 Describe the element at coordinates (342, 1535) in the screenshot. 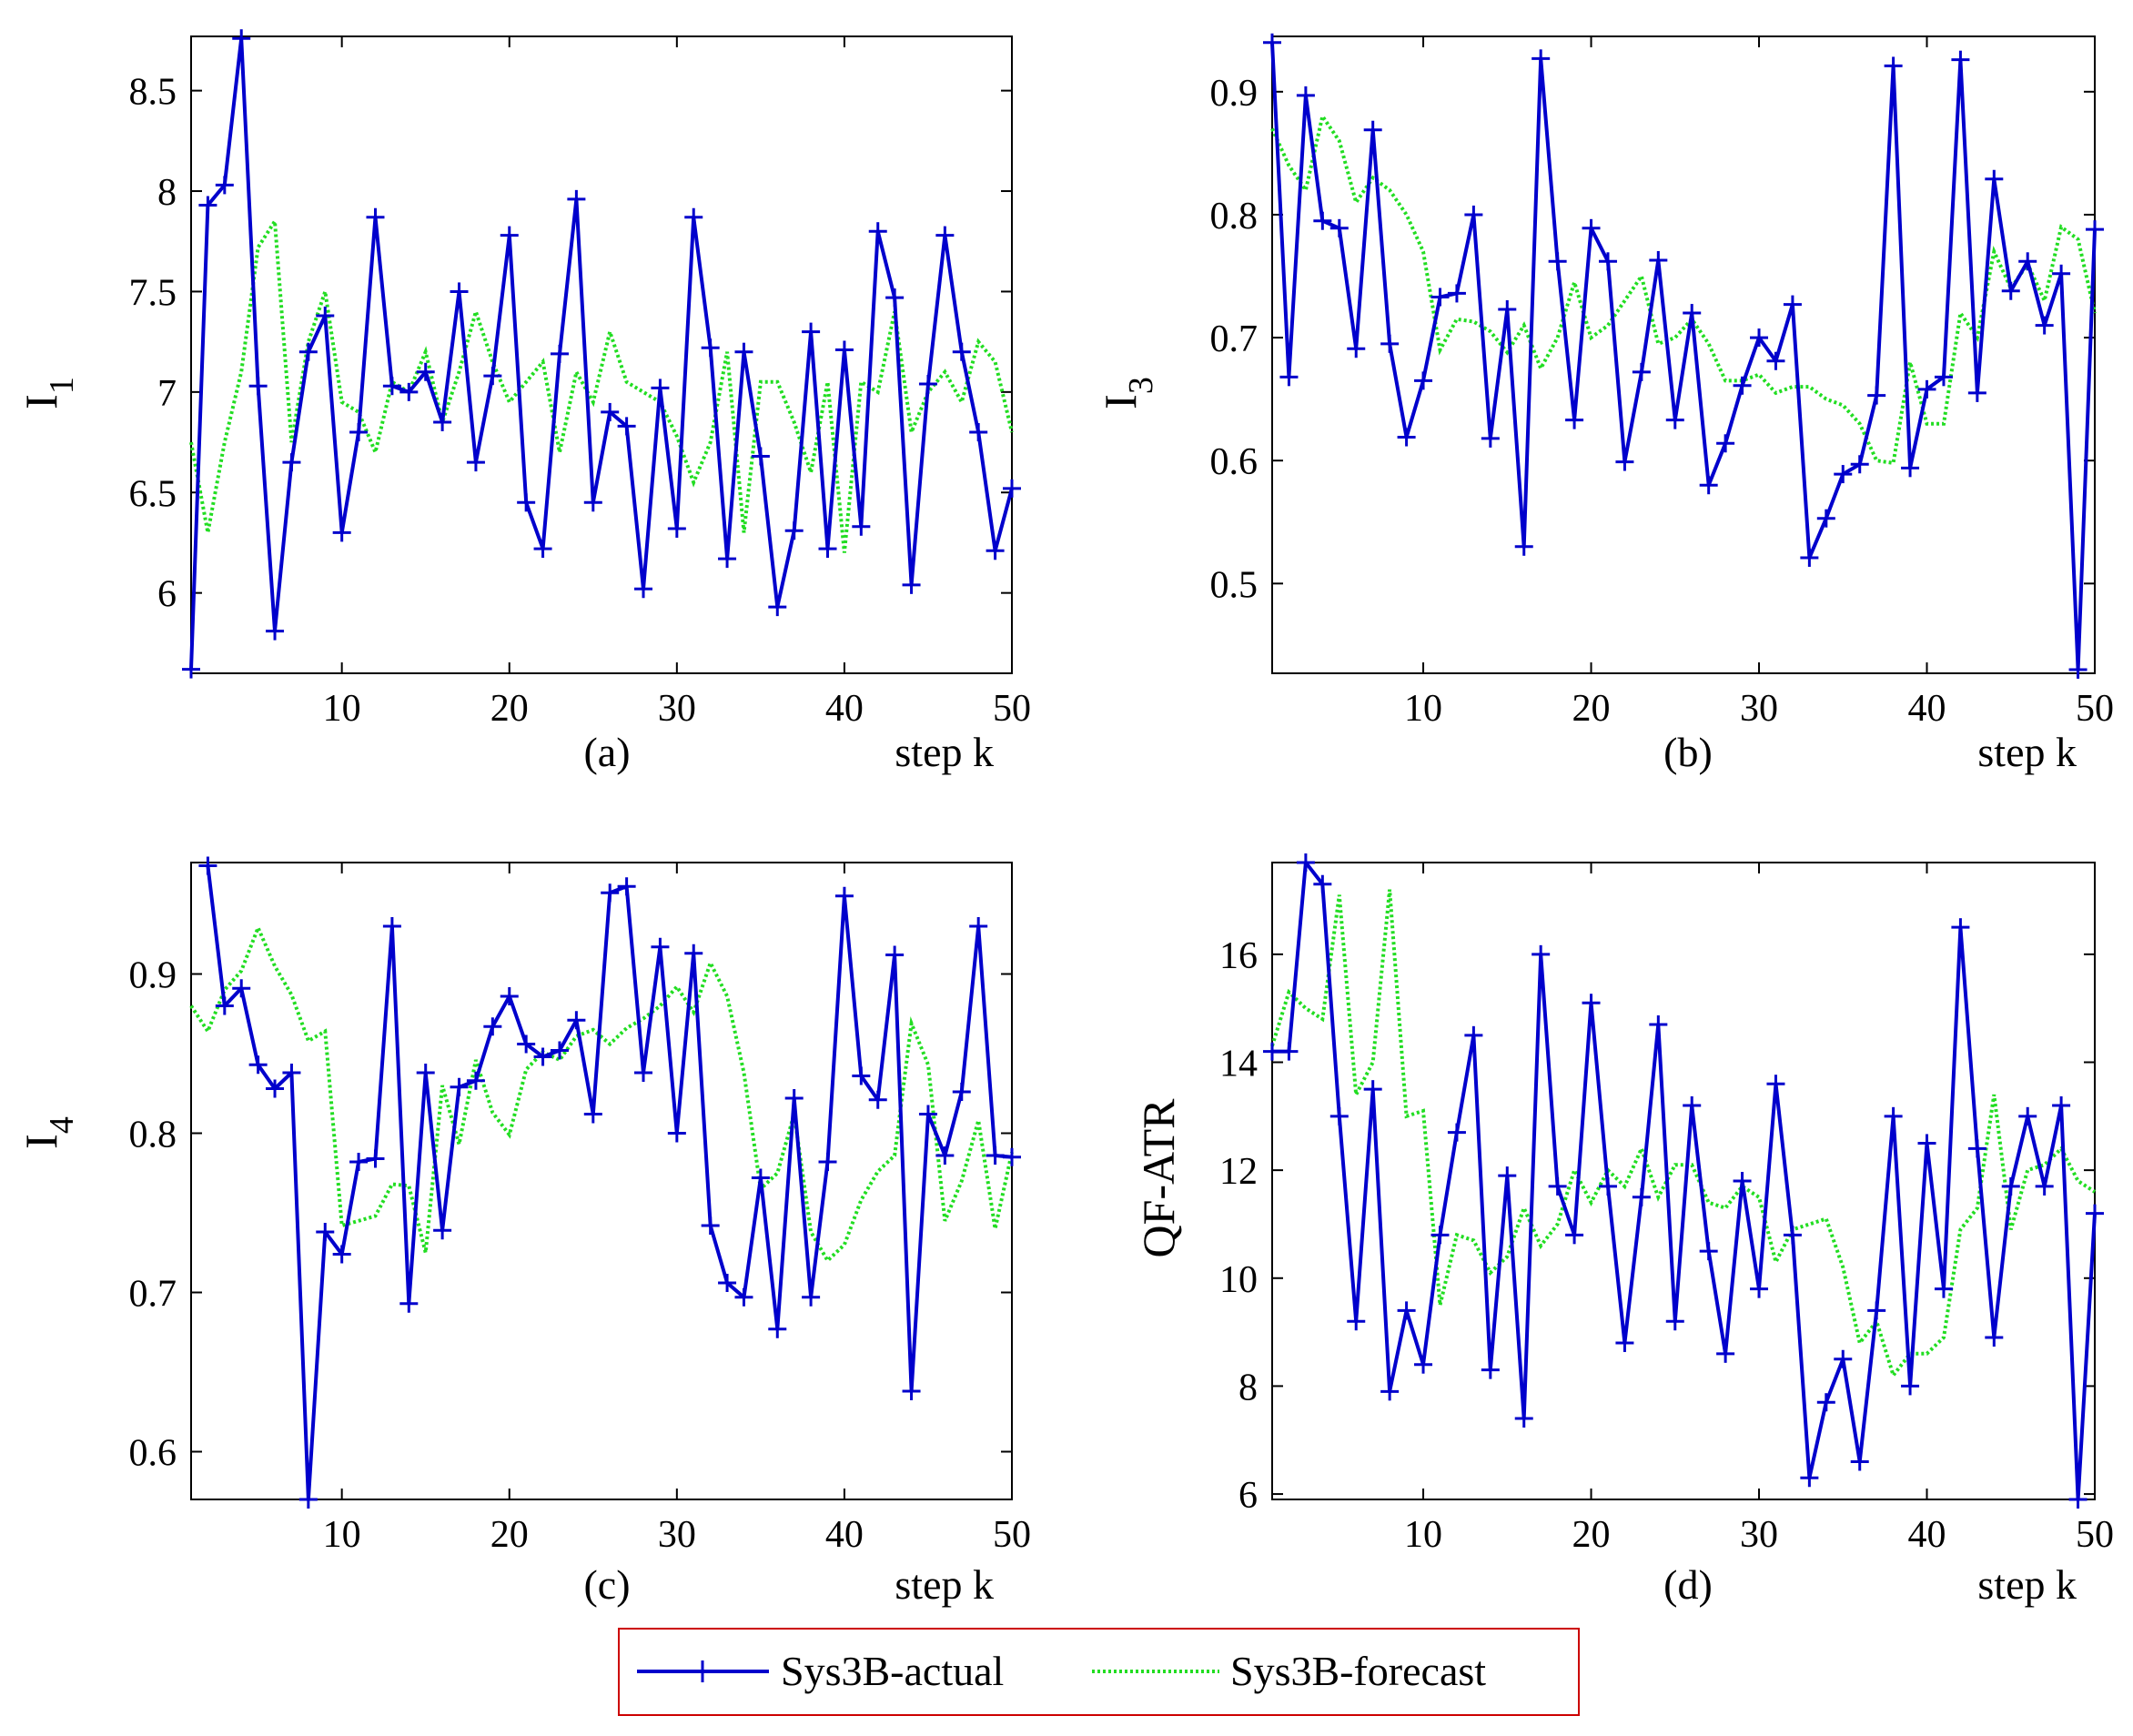

I see `x-tick-label: 10` at that location.